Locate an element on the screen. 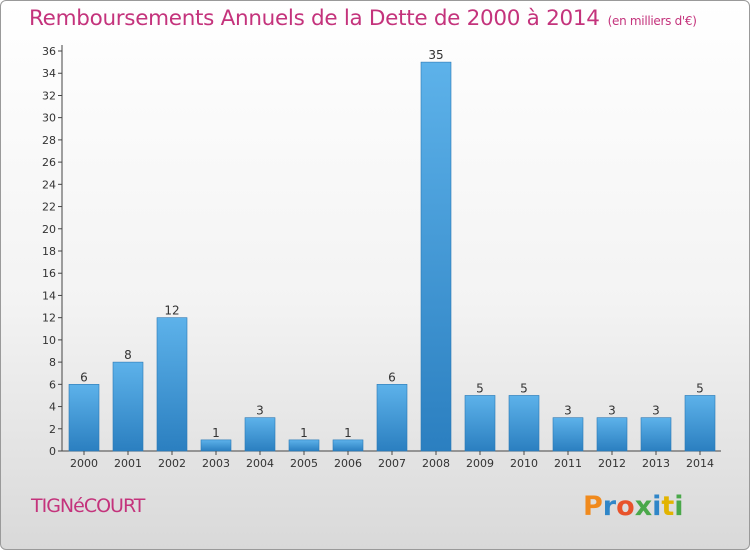 Image resolution: width=750 pixels, height=550 pixels. x-tick-label: 2003 is located at coordinates (216, 463).